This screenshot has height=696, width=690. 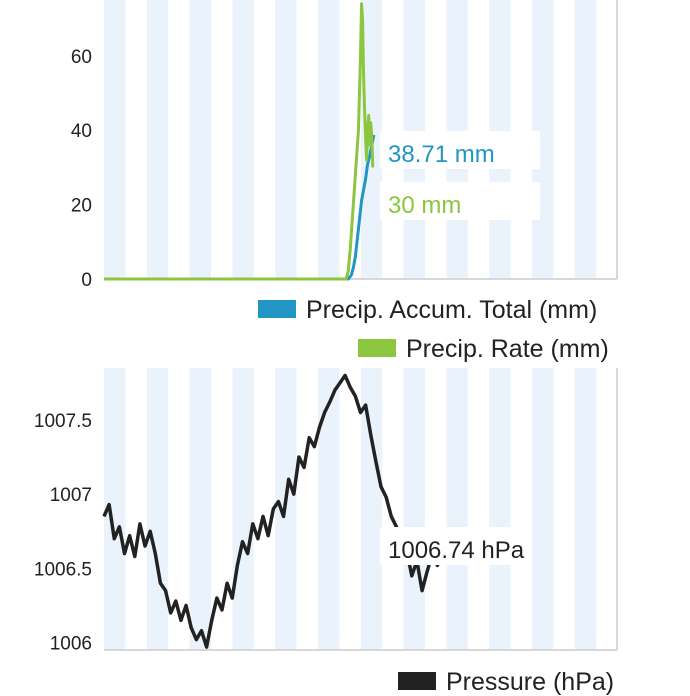 What do you see at coordinates (86, 280) in the screenshot?
I see `y-tick-label: 0` at bounding box center [86, 280].